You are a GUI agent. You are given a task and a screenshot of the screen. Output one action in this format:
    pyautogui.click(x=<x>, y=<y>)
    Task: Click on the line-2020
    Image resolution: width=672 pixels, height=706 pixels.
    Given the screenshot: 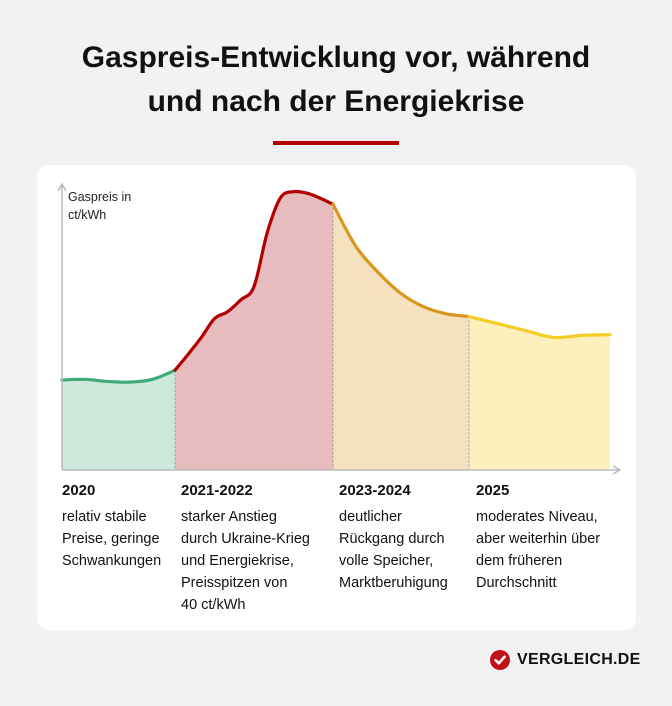 What is the action you would take?
    pyautogui.click(x=118, y=376)
    